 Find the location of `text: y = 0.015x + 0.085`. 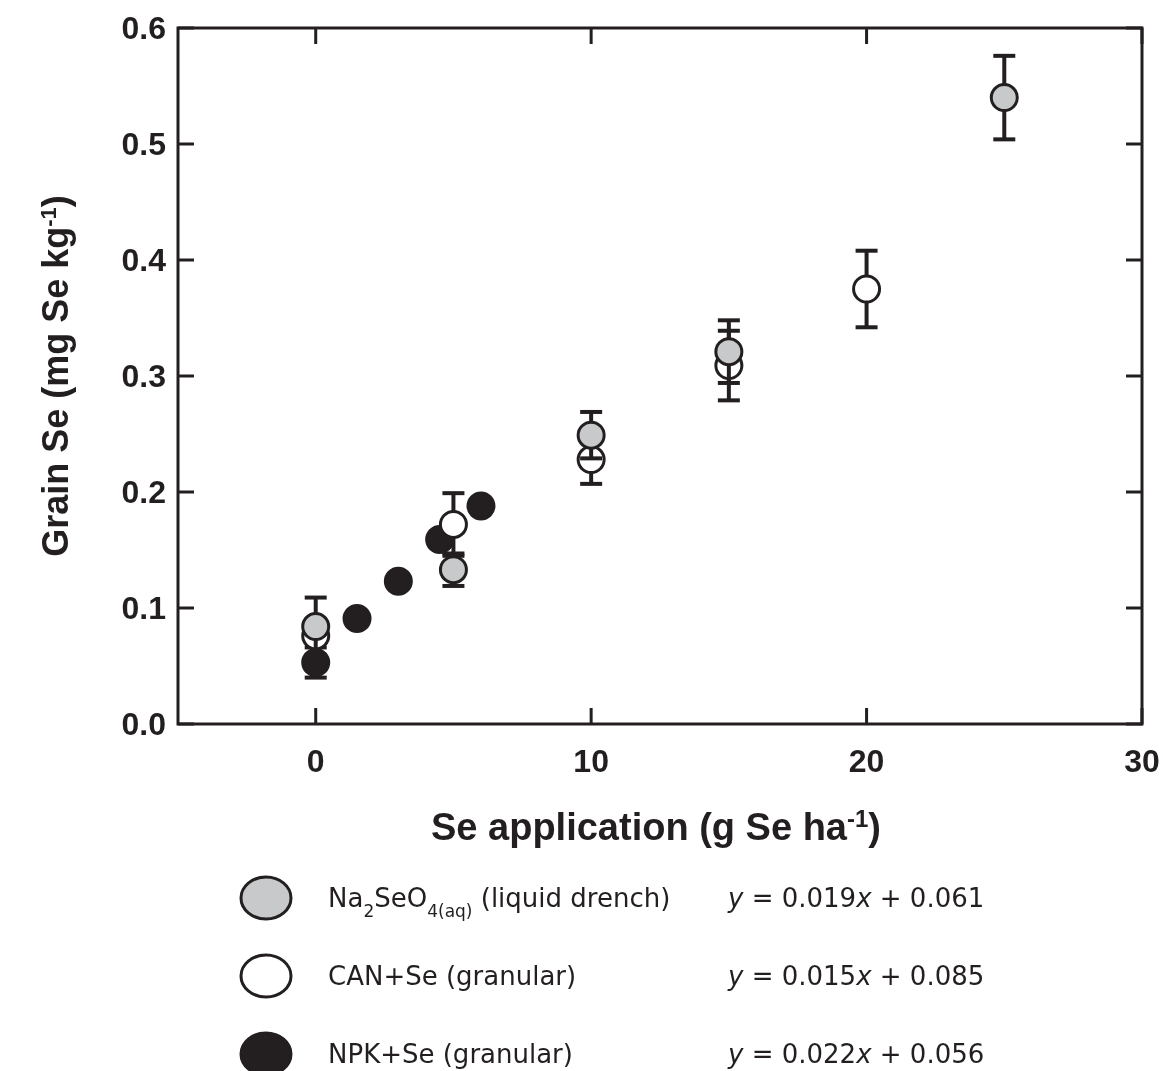

text: y = 0.015x + 0.085 is located at coordinates (856, 976).